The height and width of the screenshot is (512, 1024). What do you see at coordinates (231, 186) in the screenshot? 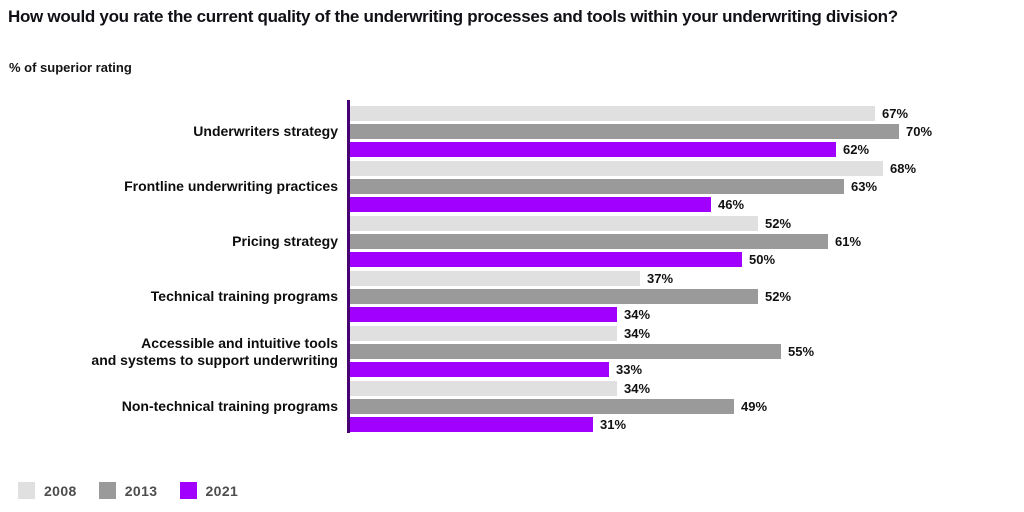
I see `category-label: Frontline underwriting practices` at bounding box center [231, 186].